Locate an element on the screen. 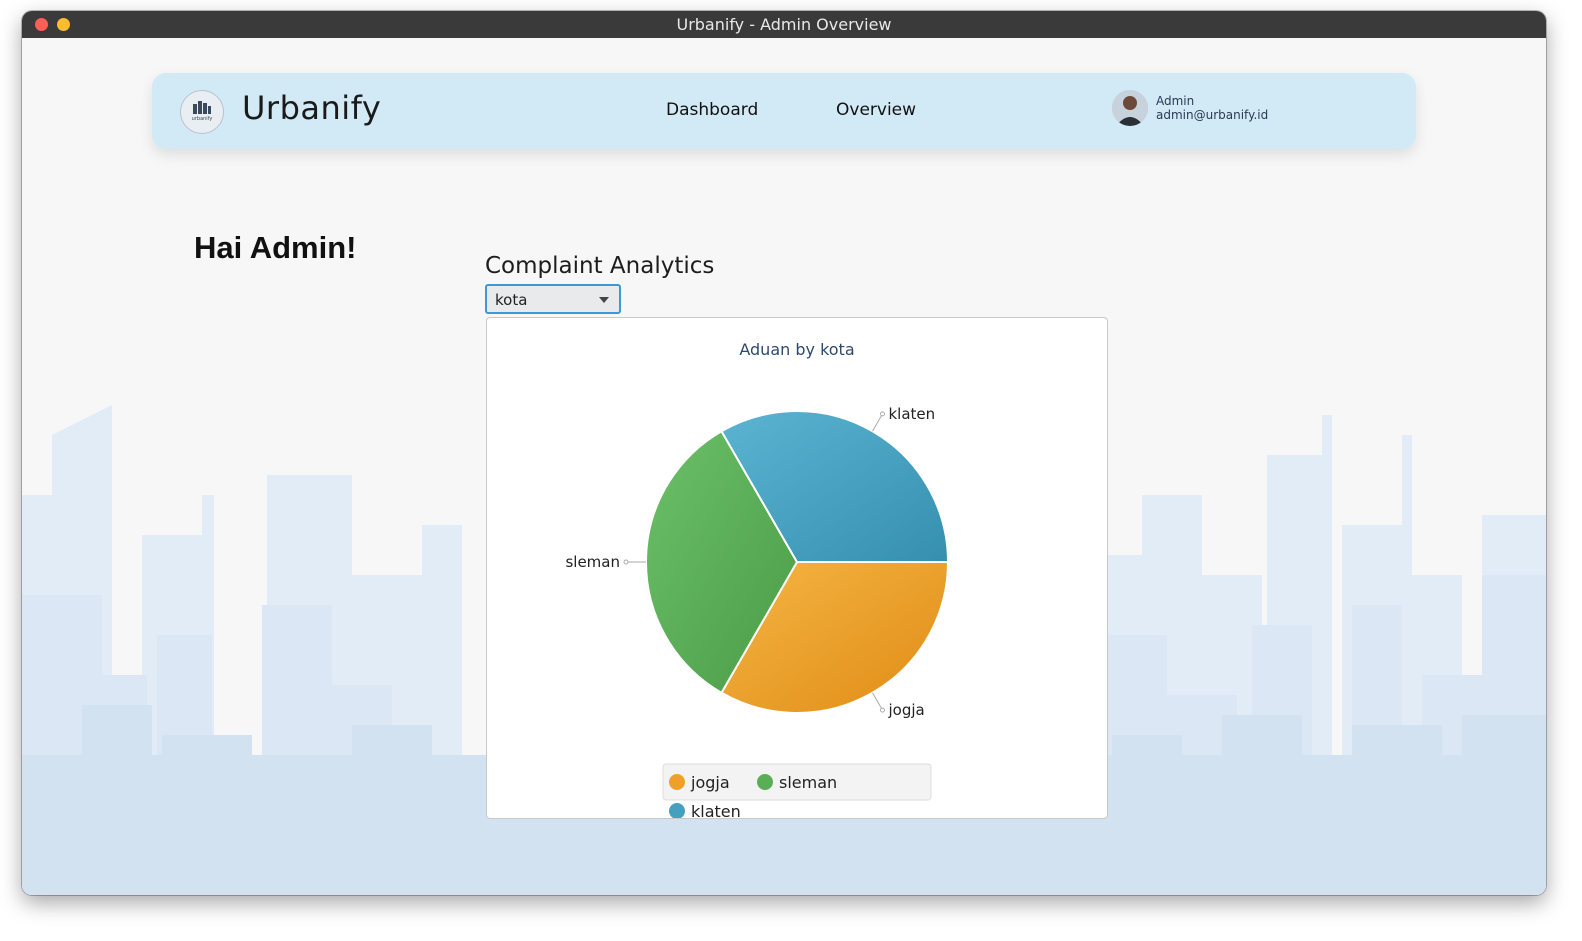 This screenshot has width=1582, height=941. legend-label-jogja: jogja is located at coordinates (710, 782).